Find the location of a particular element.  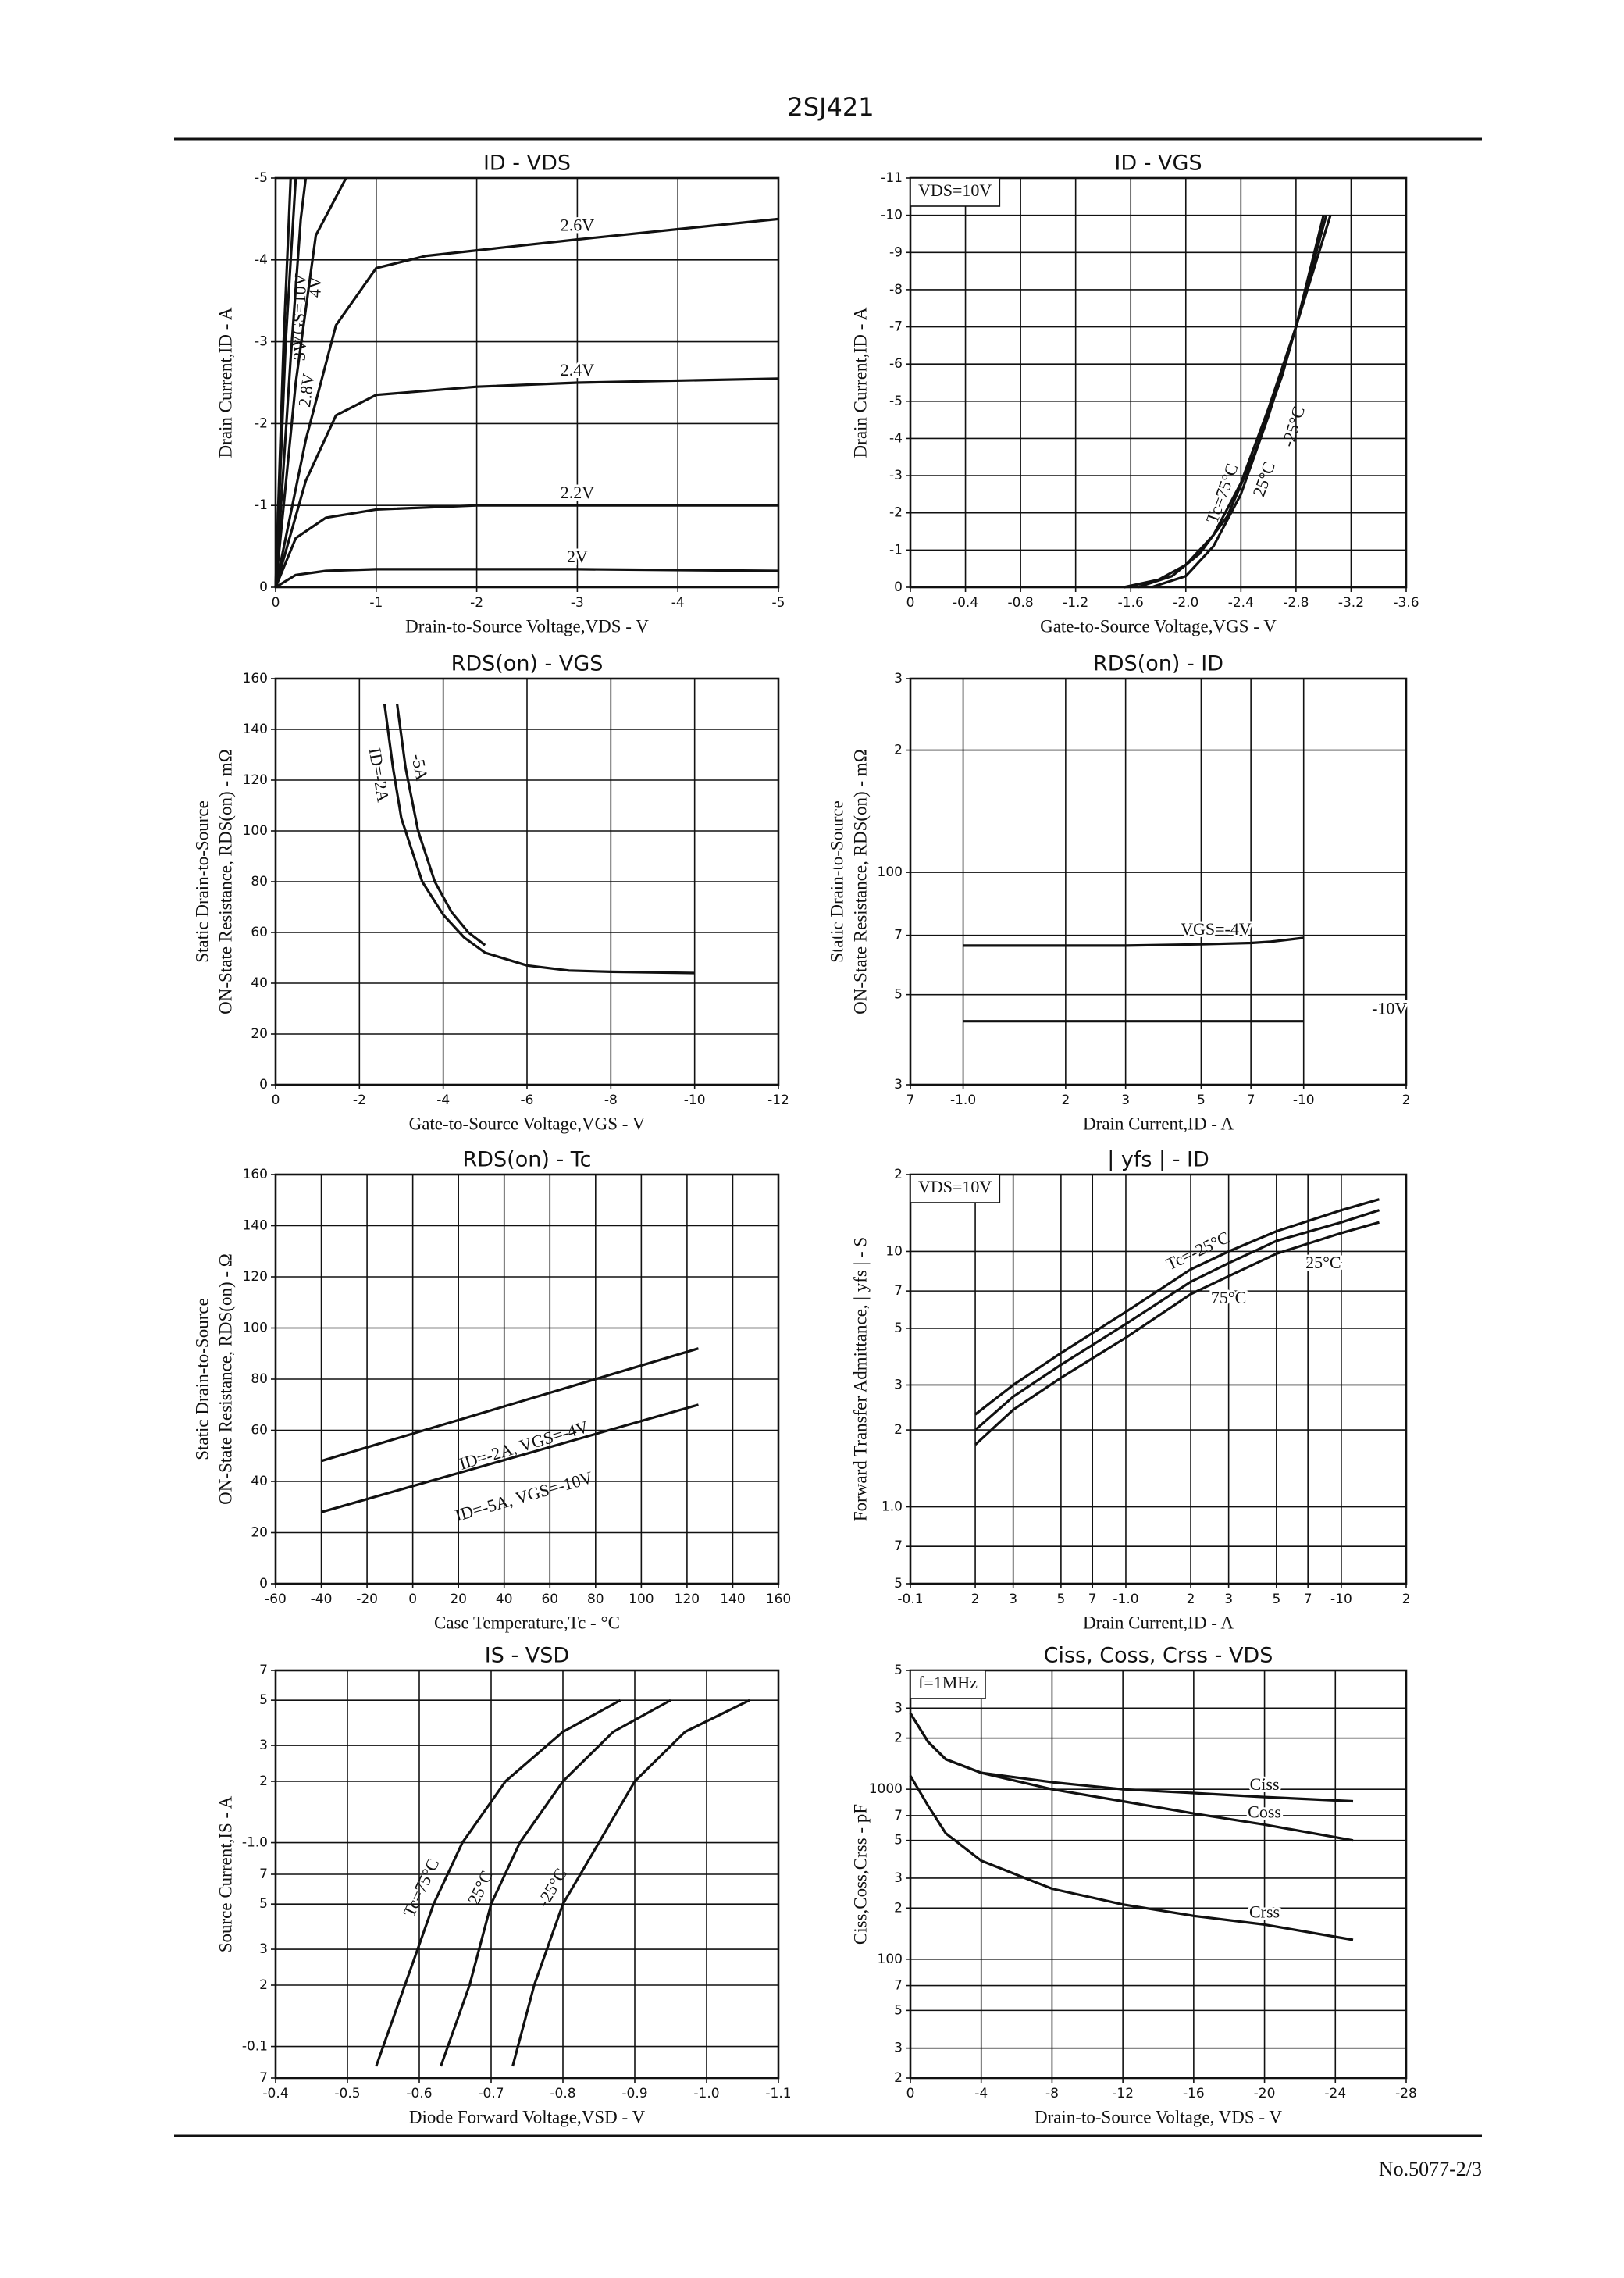

x-tick-label: -0.9 is located at coordinates (634, 2094).